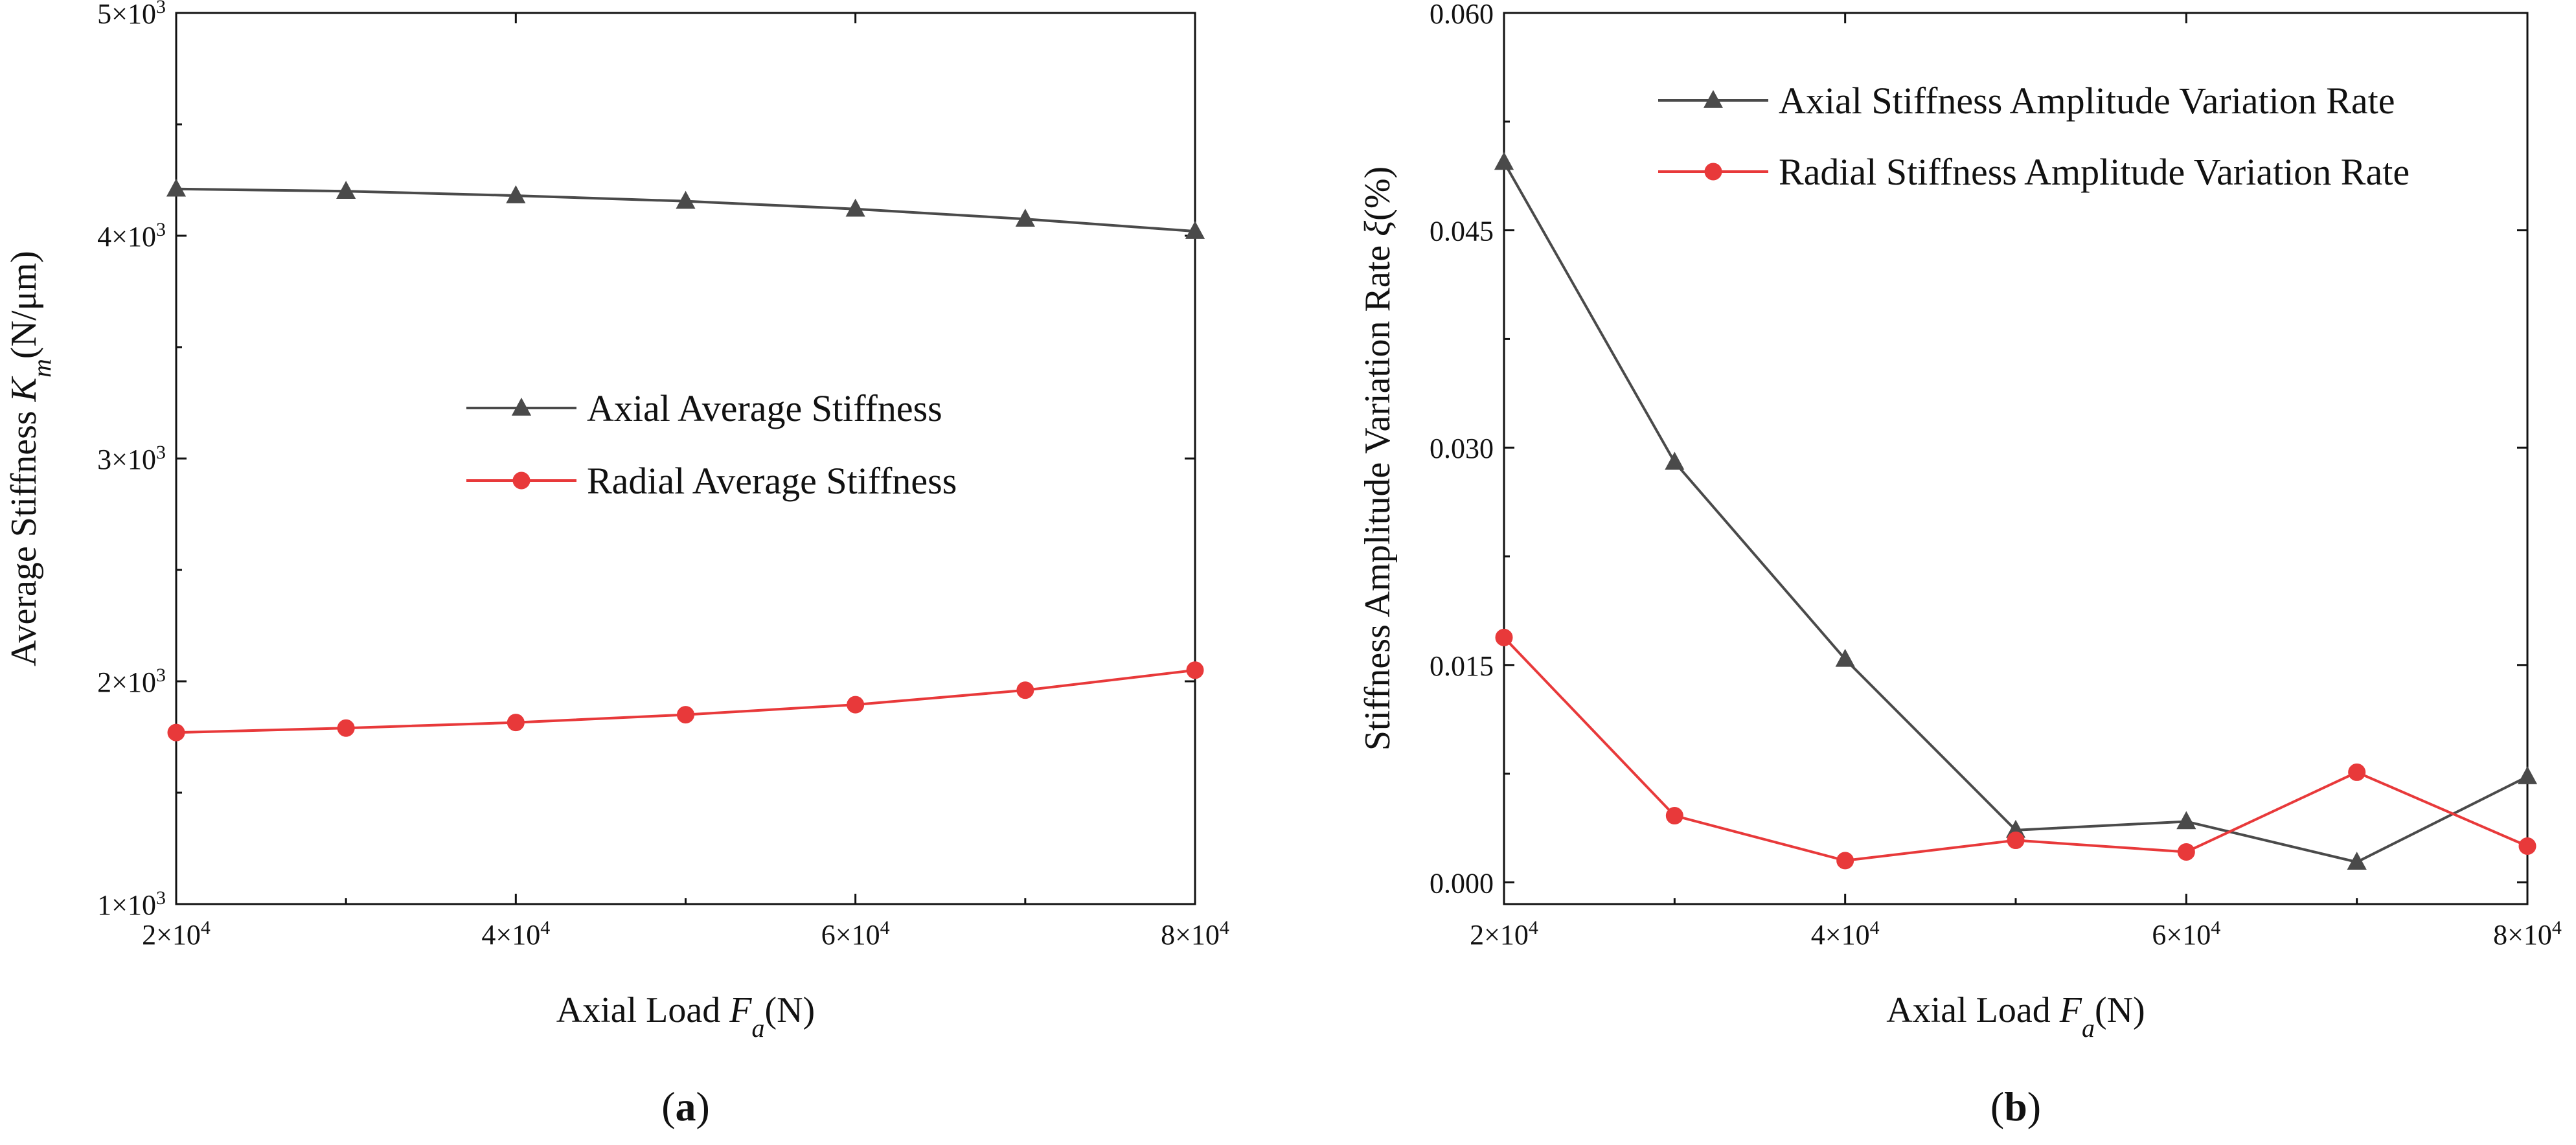 The width and height of the screenshot is (2576, 1145). What do you see at coordinates (131, 904) in the screenshot?
I see `y-tick-label: 1×10³` at bounding box center [131, 904].